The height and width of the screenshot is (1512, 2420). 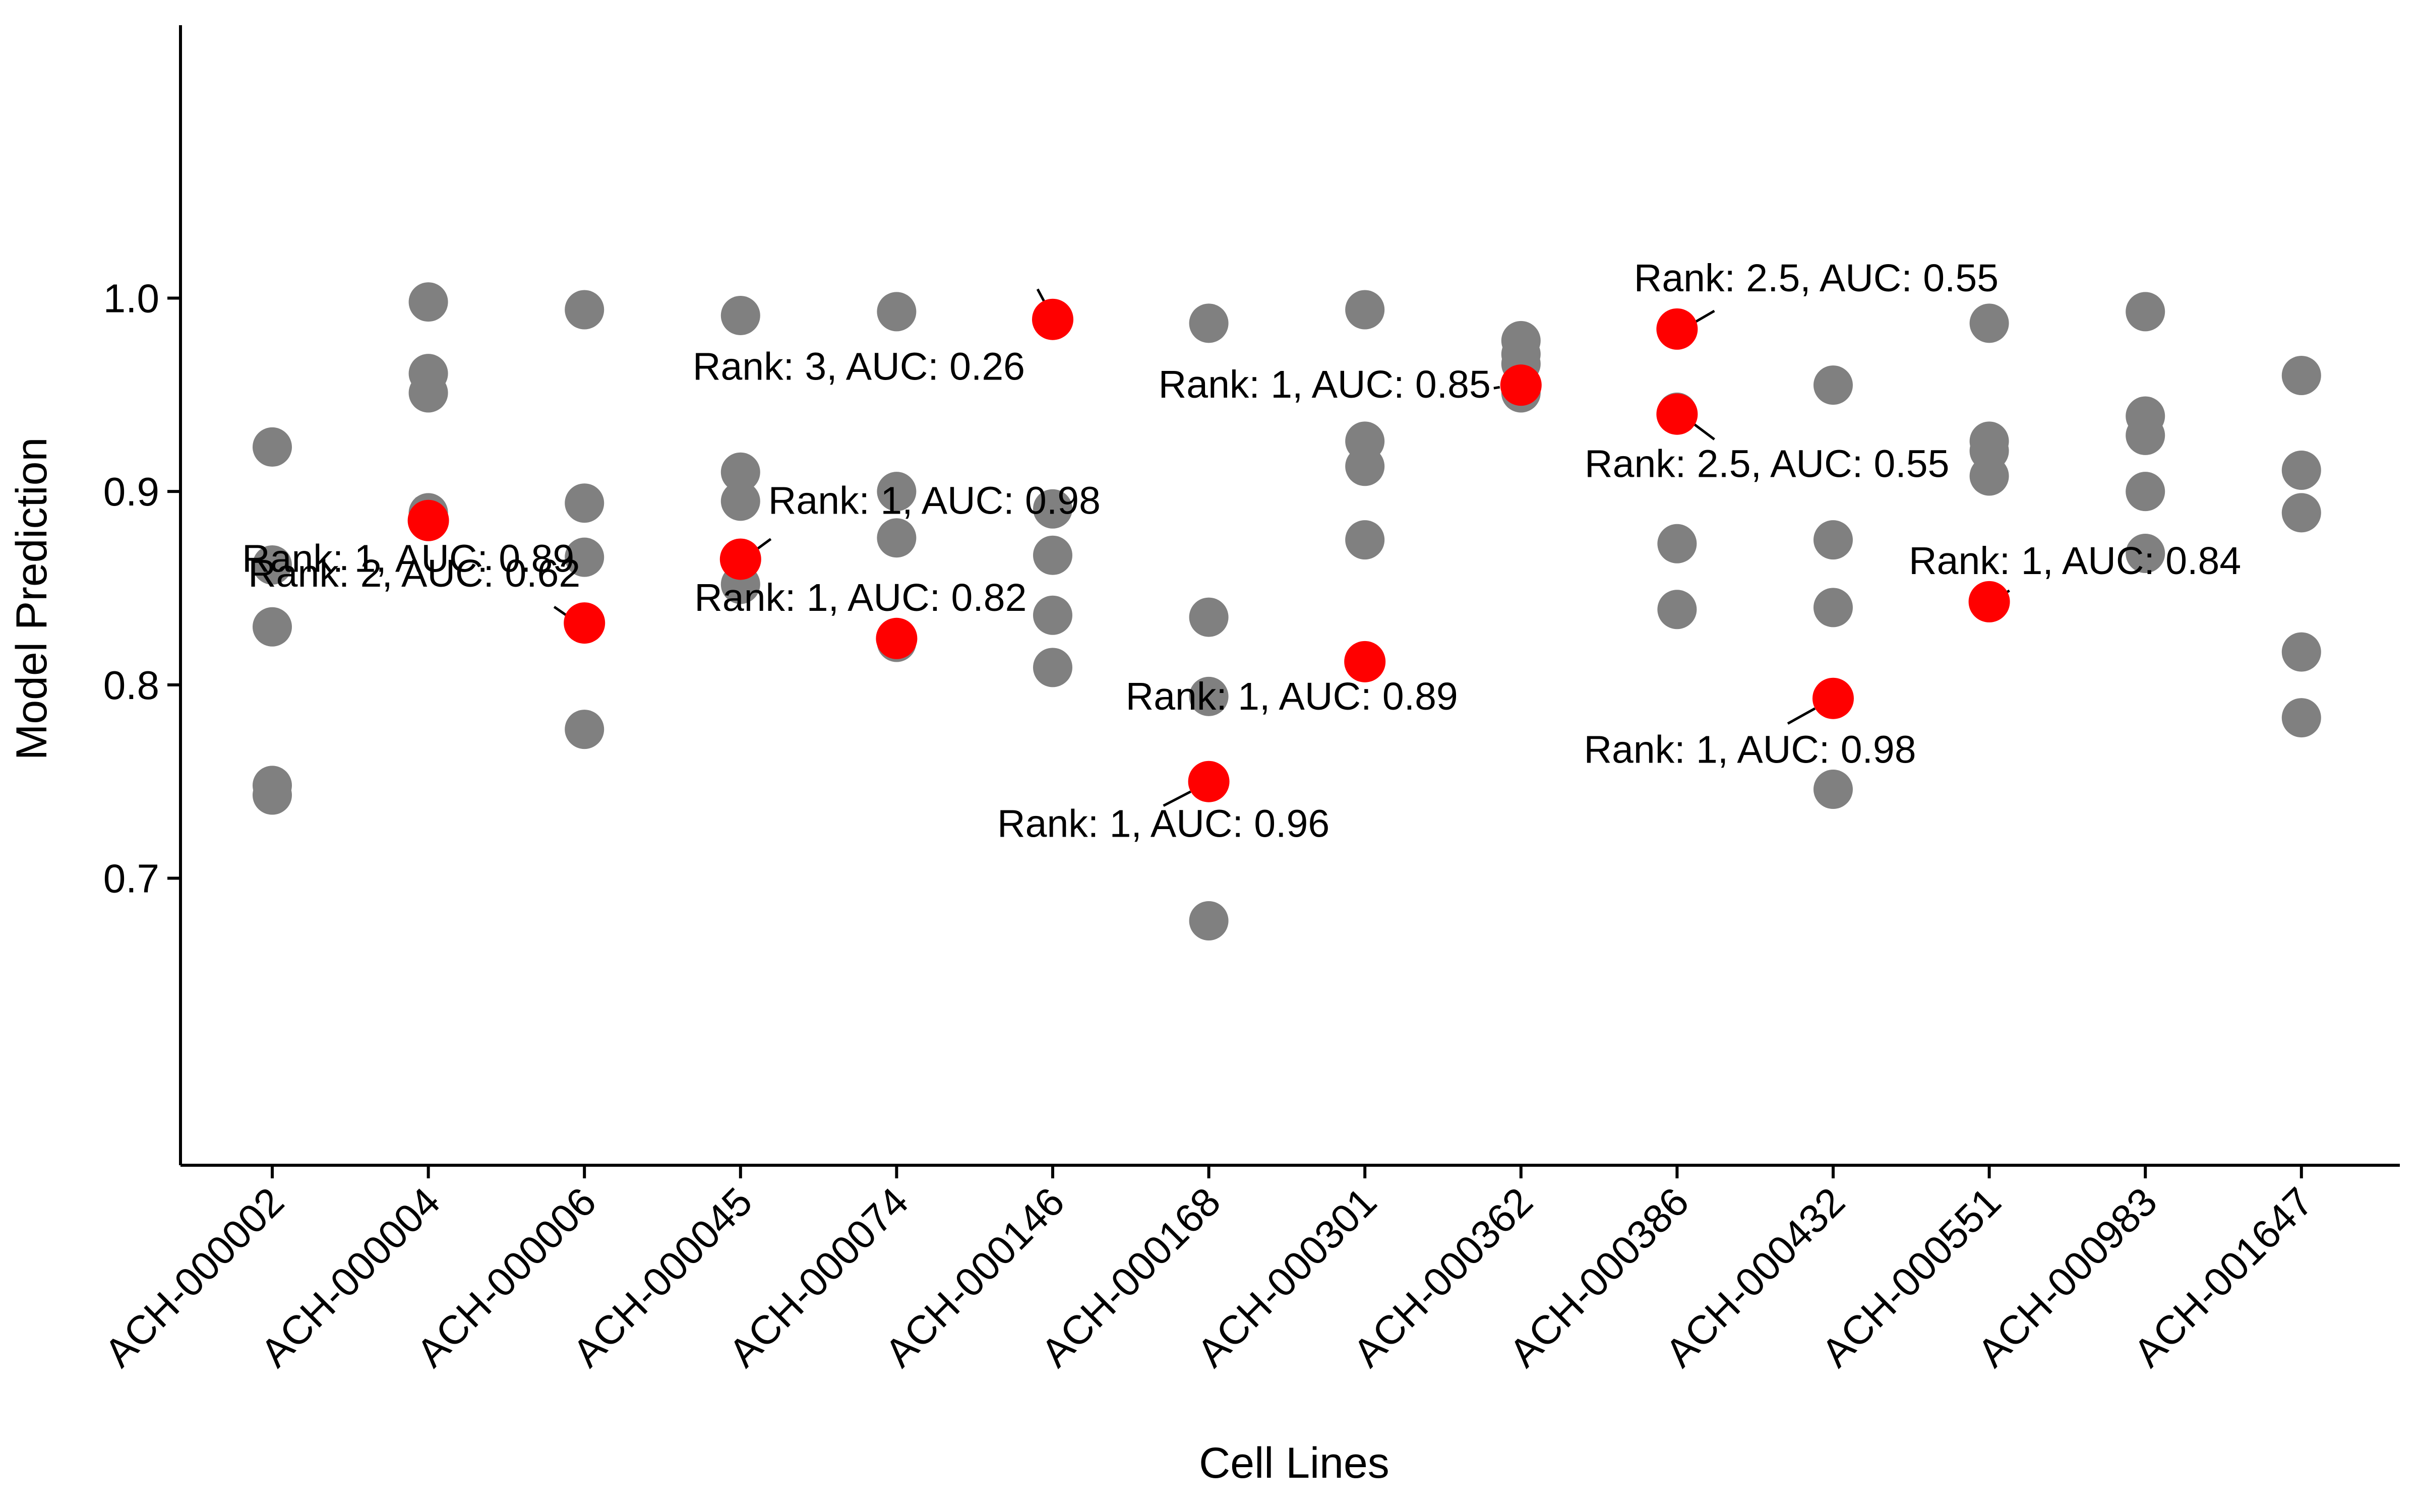 What do you see at coordinates (2075, 561) in the screenshot?
I see `point-annotation: Rank: 1, AUC: 0.84` at bounding box center [2075, 561].